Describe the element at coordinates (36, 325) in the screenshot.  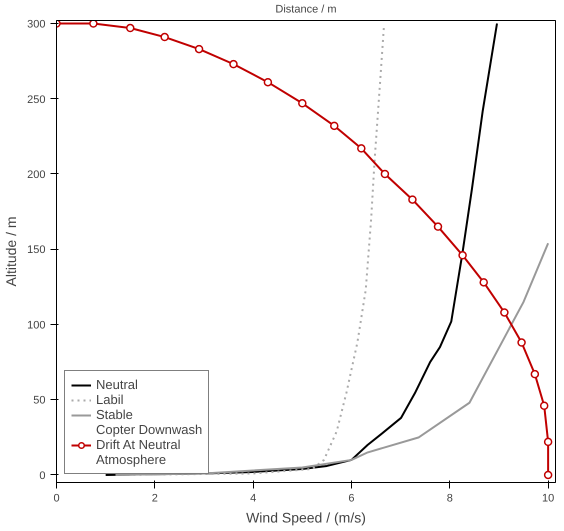
I see `y-tick-label: 100` at that location.